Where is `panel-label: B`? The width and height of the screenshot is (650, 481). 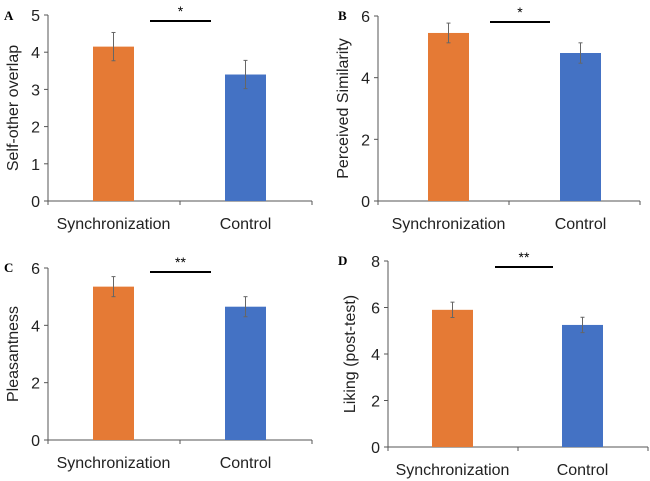 panel-label: B is located at coordinates (342, 15).